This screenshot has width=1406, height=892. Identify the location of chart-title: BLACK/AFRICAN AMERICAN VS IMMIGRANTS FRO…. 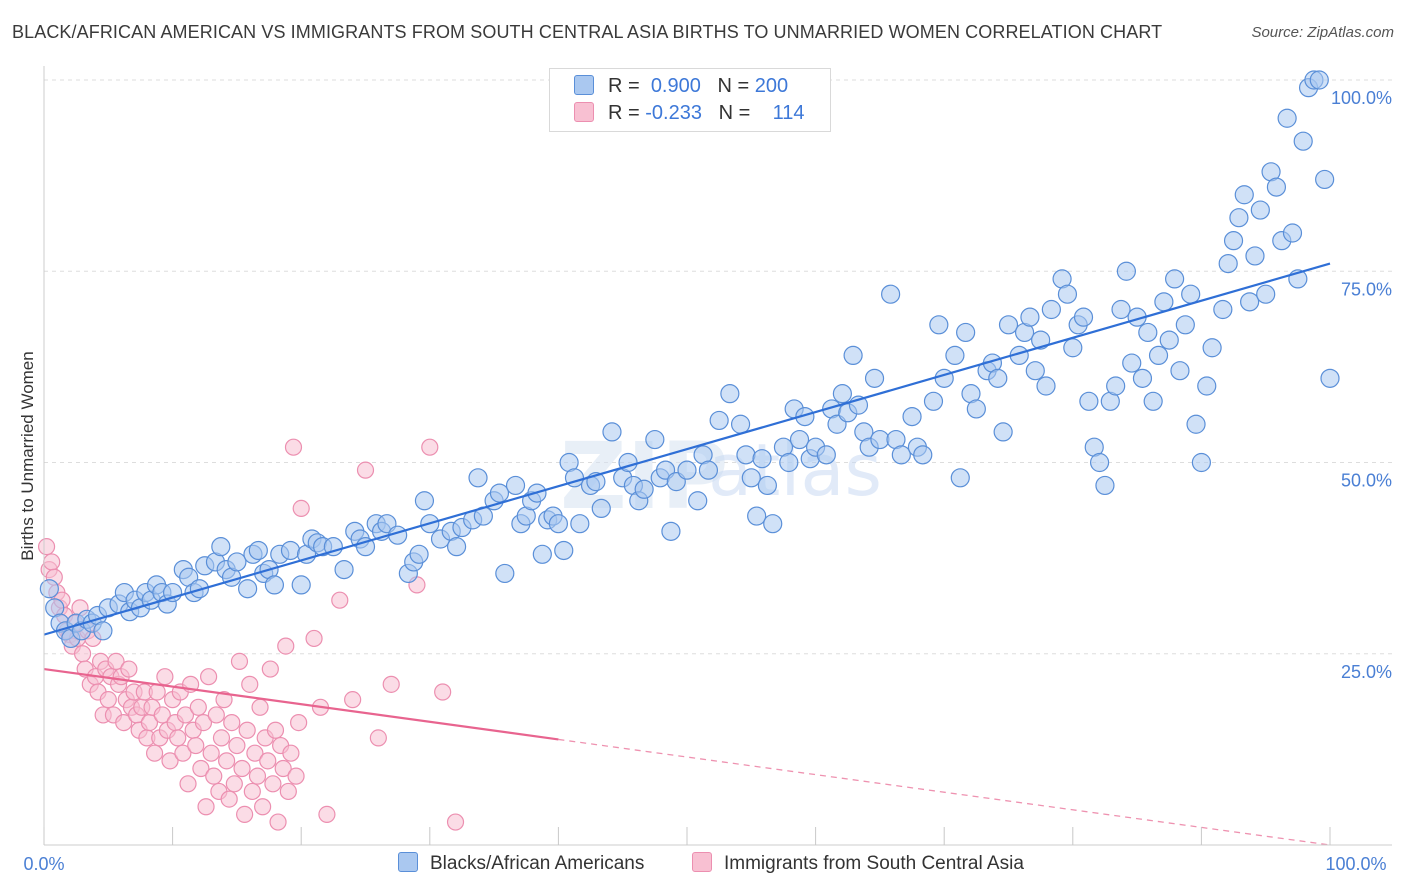
(587, 32).